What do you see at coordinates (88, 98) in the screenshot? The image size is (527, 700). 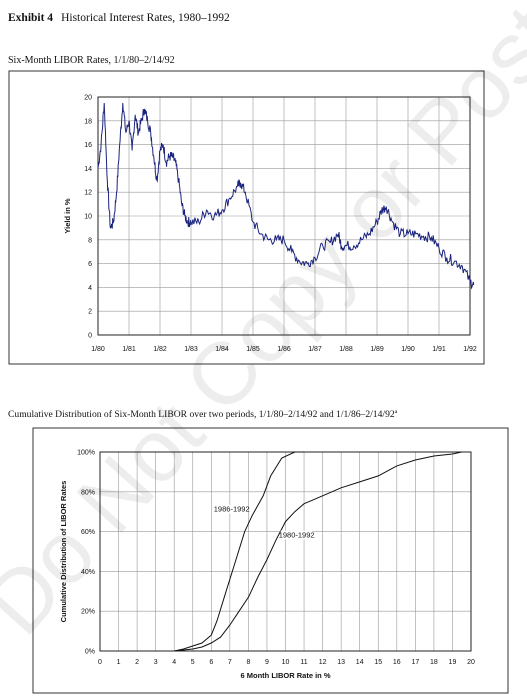 I see `chart1-ytick: 20` at bounding box center [88, 98].